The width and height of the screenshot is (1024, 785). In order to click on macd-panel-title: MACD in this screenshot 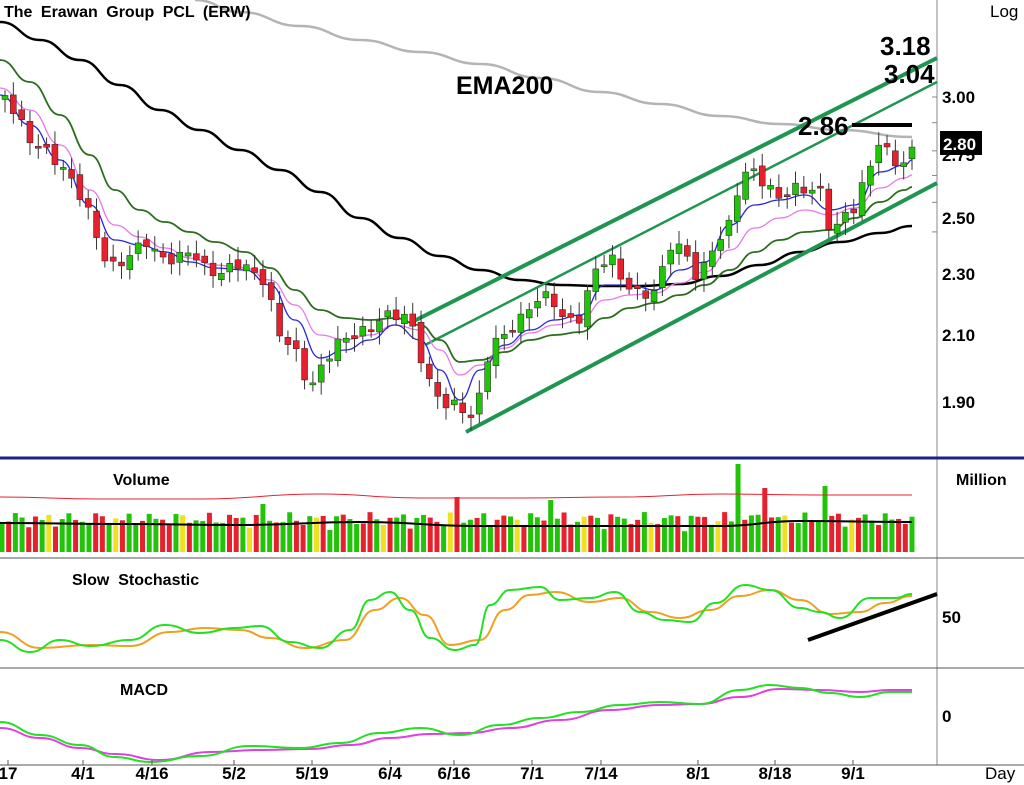, I will do `click(144, 690)`.